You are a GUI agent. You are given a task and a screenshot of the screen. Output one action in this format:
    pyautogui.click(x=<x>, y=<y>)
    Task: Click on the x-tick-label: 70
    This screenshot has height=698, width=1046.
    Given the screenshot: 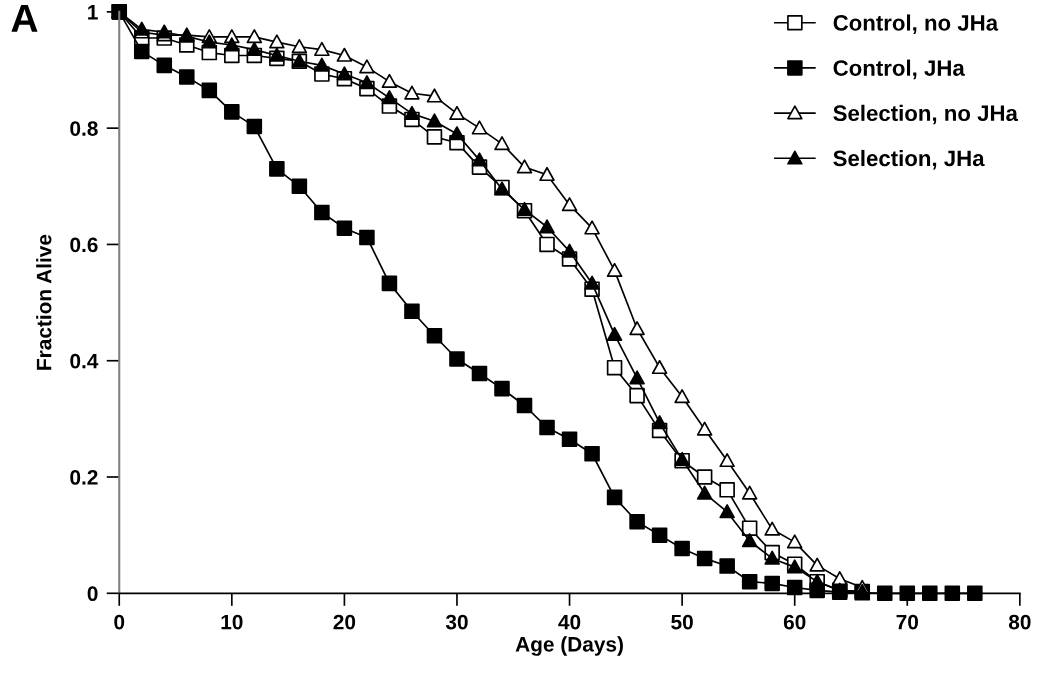 What is the action you would take?
    pyautogui.click(x=907, y=622)
    